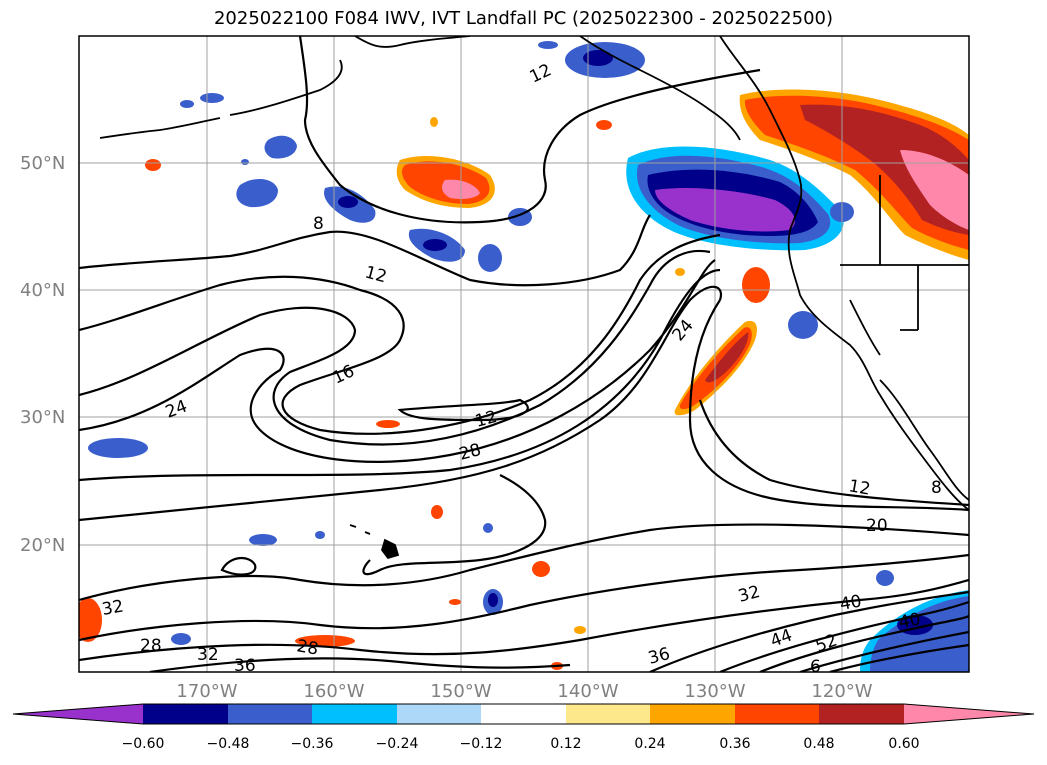 This screenshot has height=765, width=1047. Describe the element at coordinates (714, 691) in the screenshot. I see `lon-label: 130°W` at that location.